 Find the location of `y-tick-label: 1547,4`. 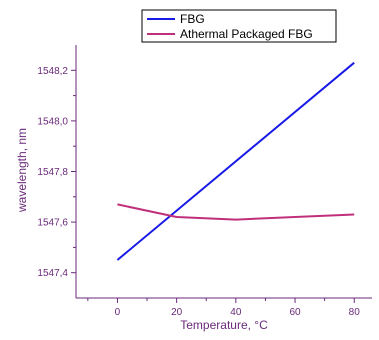

y-tick-label: 1547,4 is located at coordinates (52, 273).